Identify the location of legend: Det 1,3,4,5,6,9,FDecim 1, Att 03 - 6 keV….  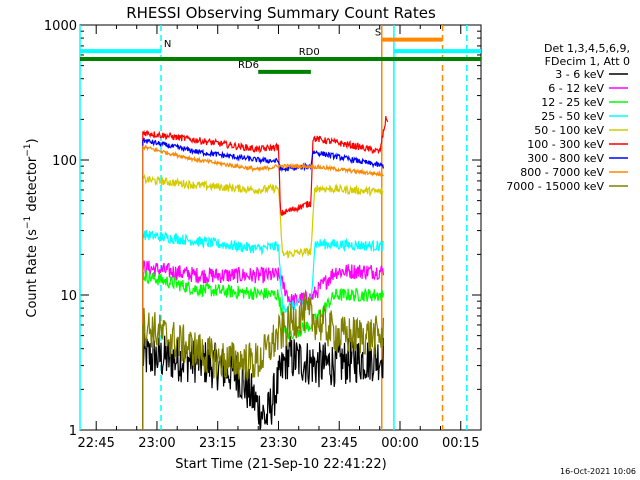
(568, 117).